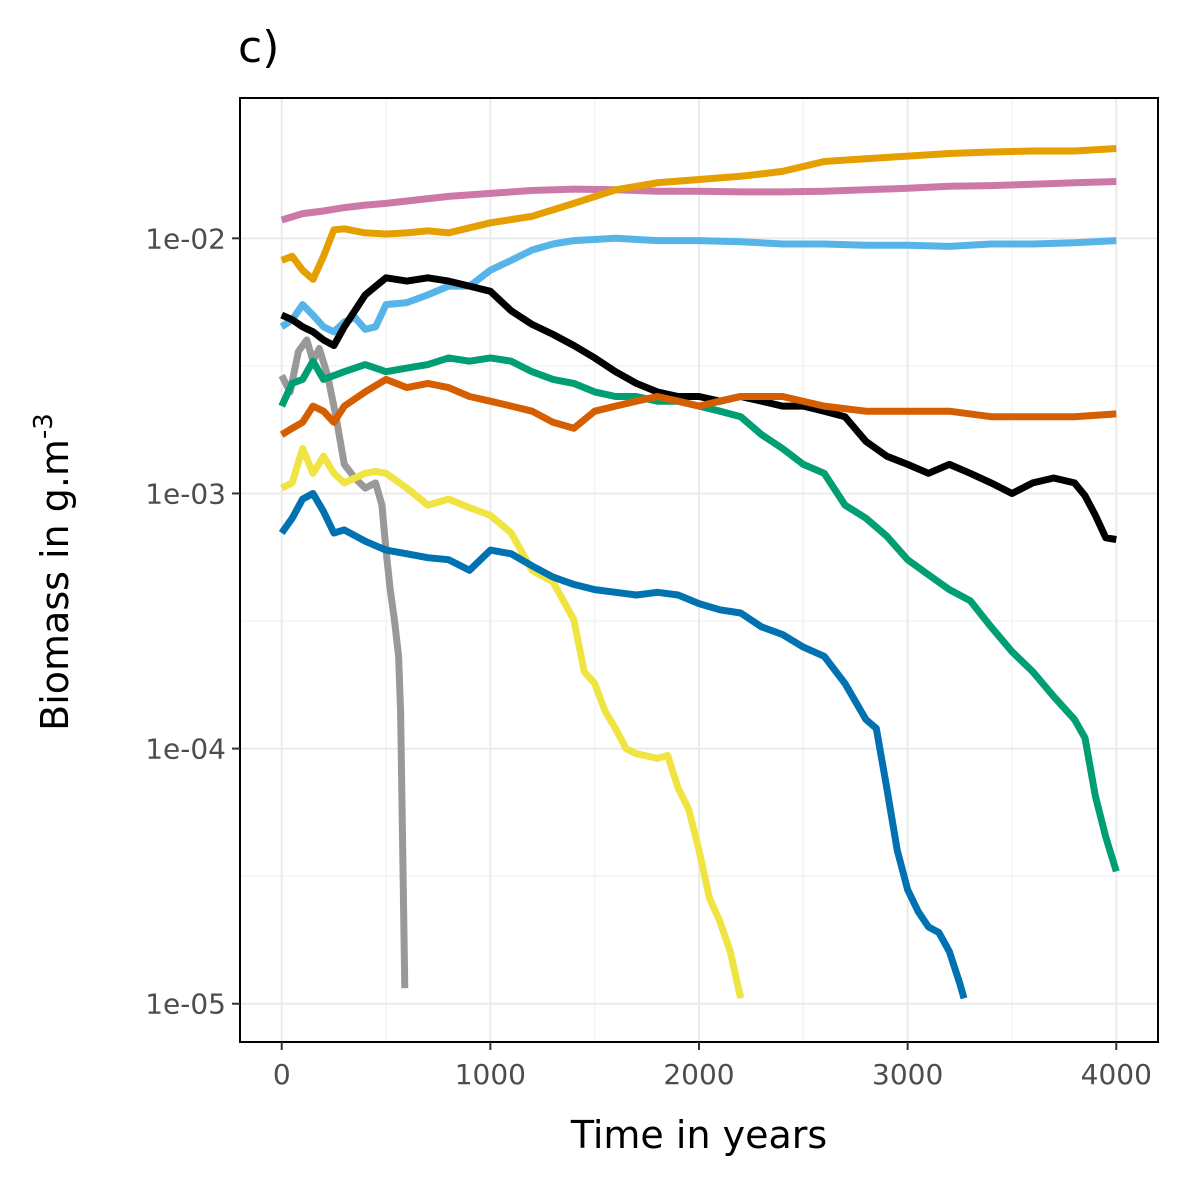  I want to click on x-axis: 0 1000 2000 3000 4000, so click(712, 1066).